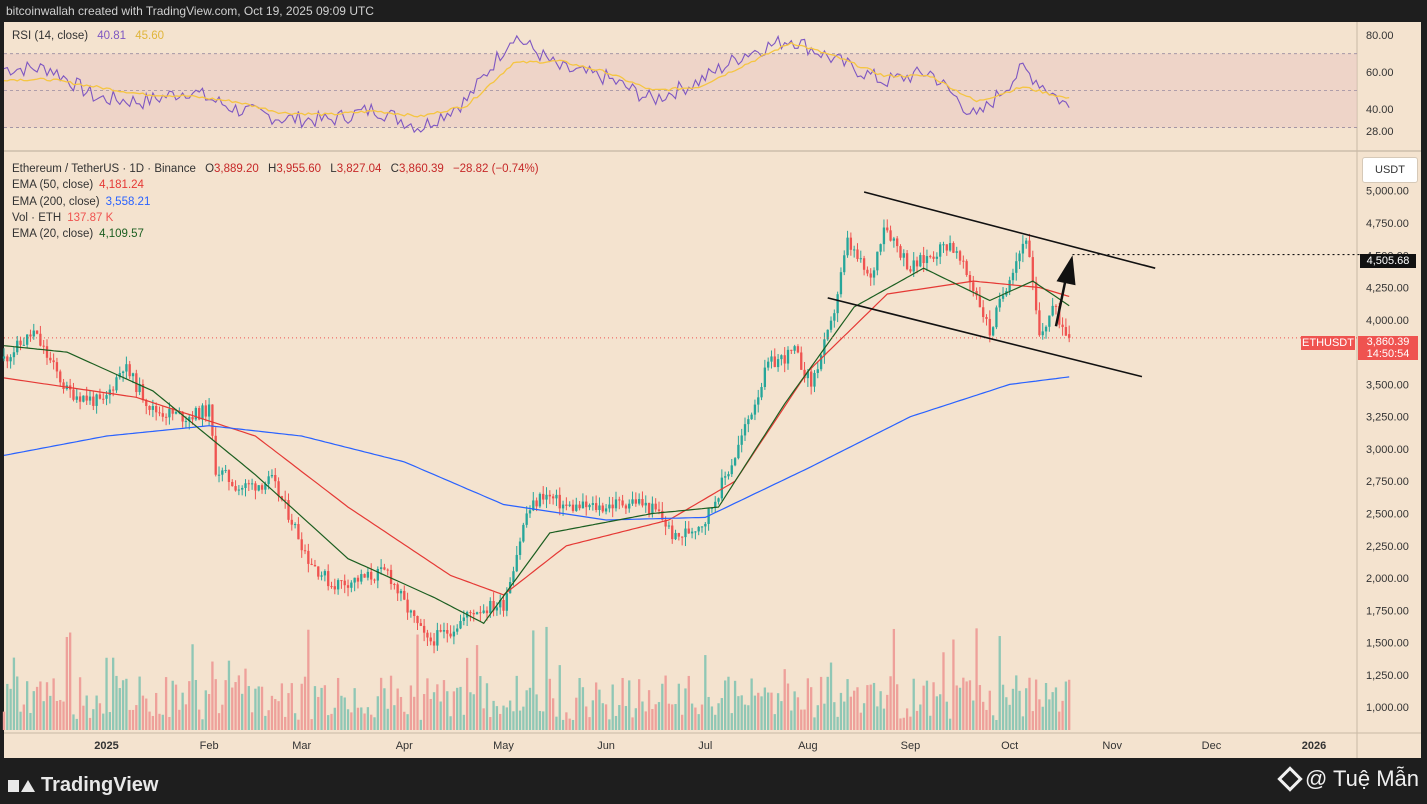  Describe the element at coordinates (275, 185) in the screenshot. I see `ema50-row: EMA (50, close) 4,181.24` at that location.